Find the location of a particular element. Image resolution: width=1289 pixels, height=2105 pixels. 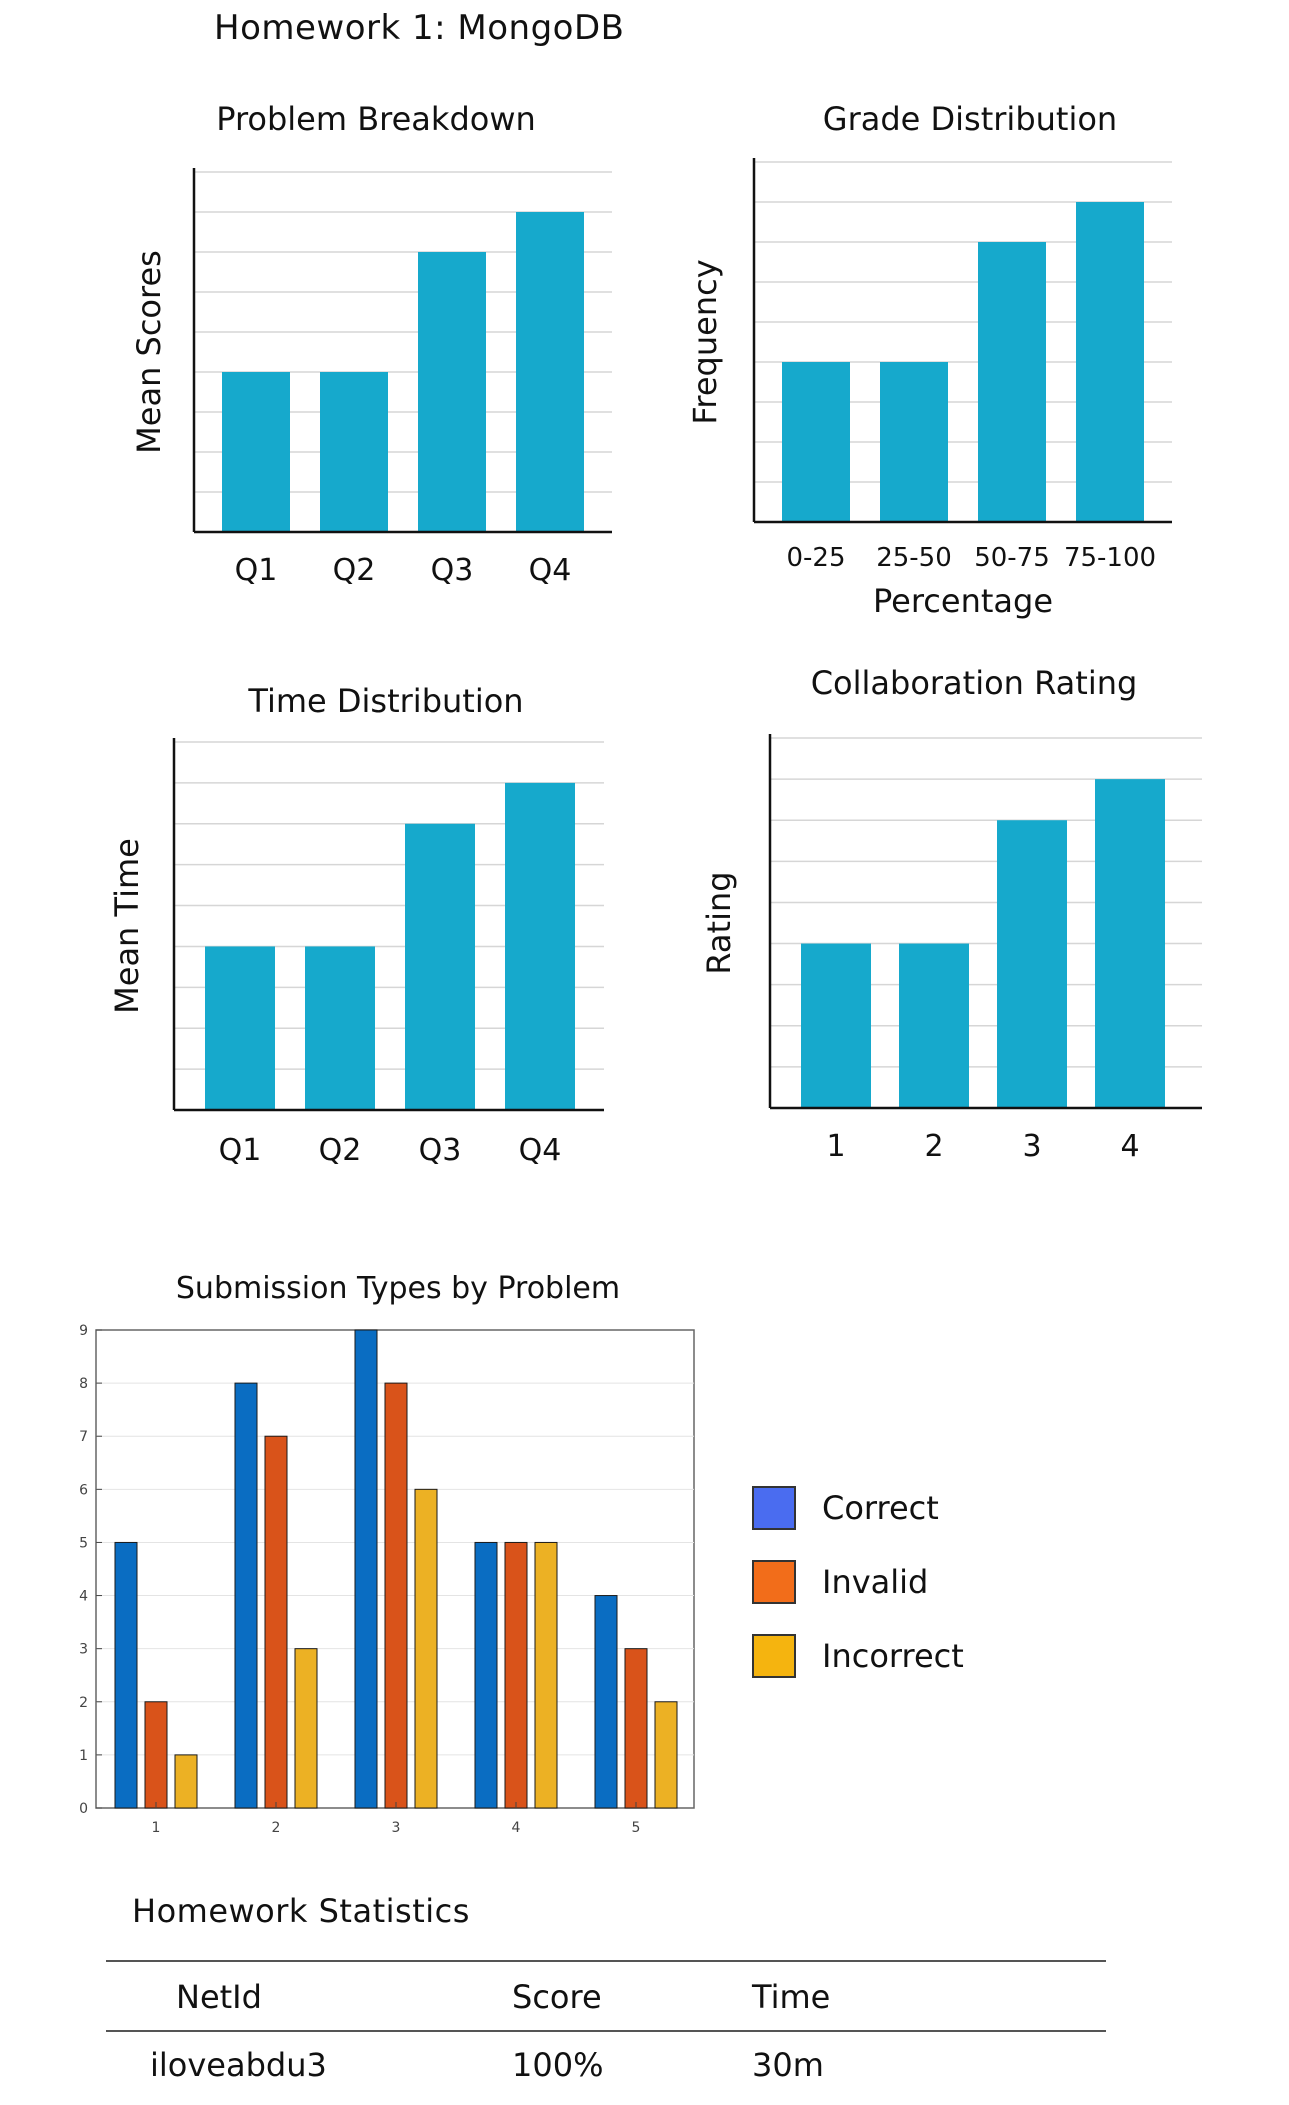

grade-distribution-tick-label: 75-100 is located at coordinates (1110, 558).